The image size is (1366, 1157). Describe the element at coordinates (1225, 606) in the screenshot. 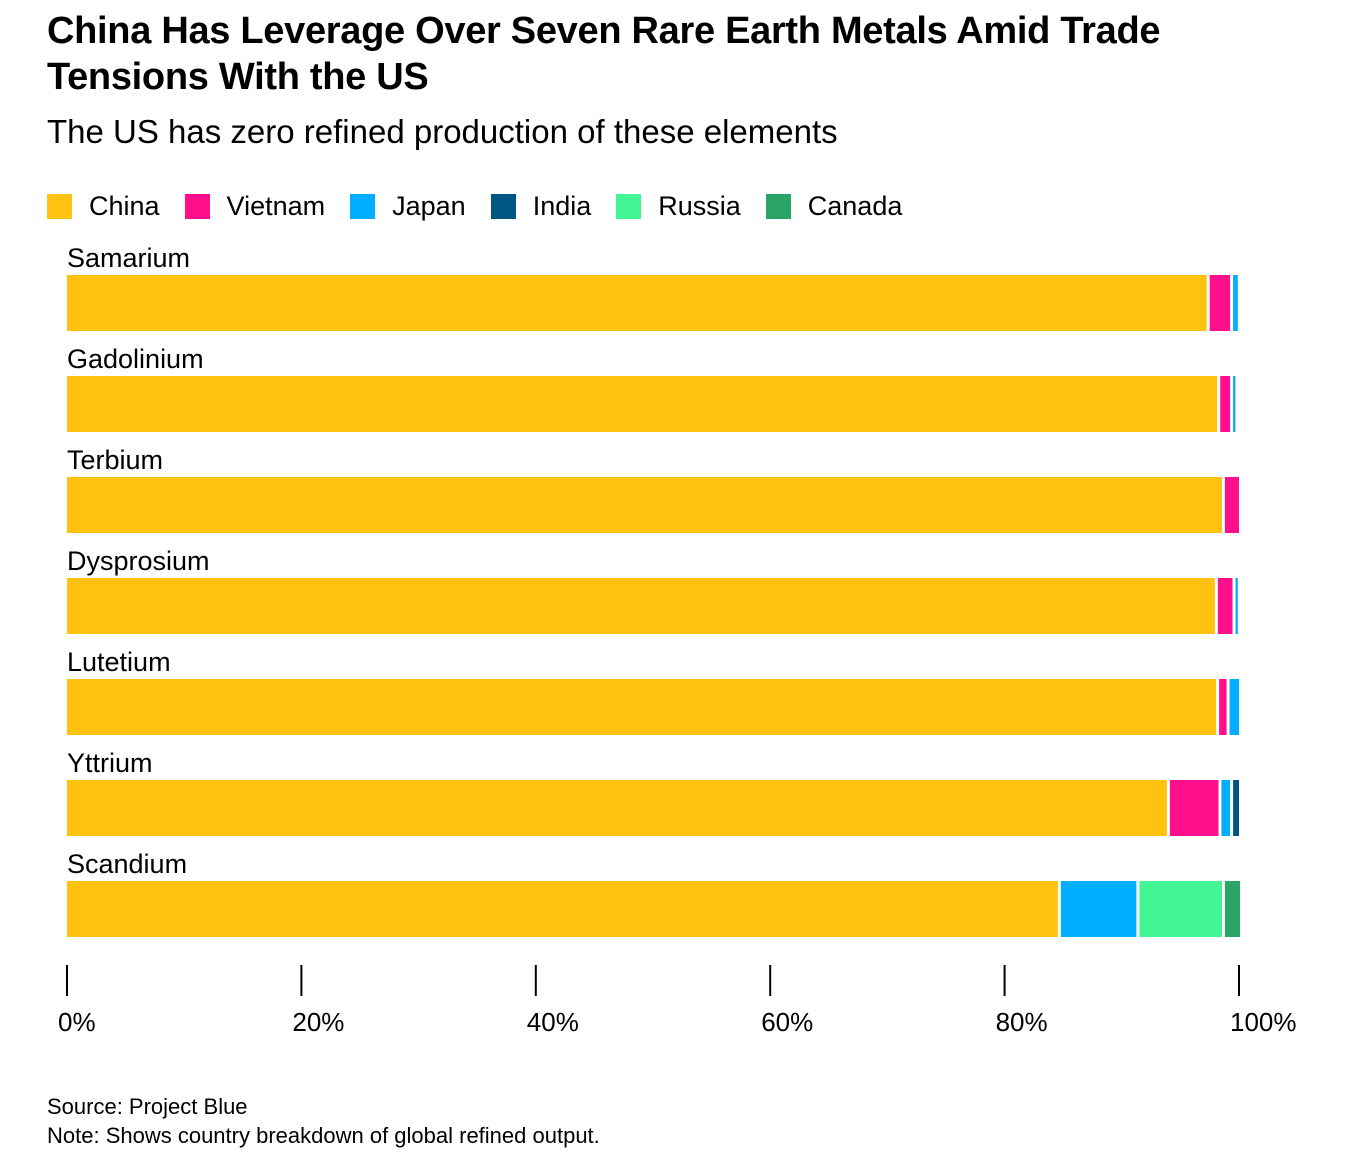

I see `bar-segment-dysprosium-vietnam` at that location.